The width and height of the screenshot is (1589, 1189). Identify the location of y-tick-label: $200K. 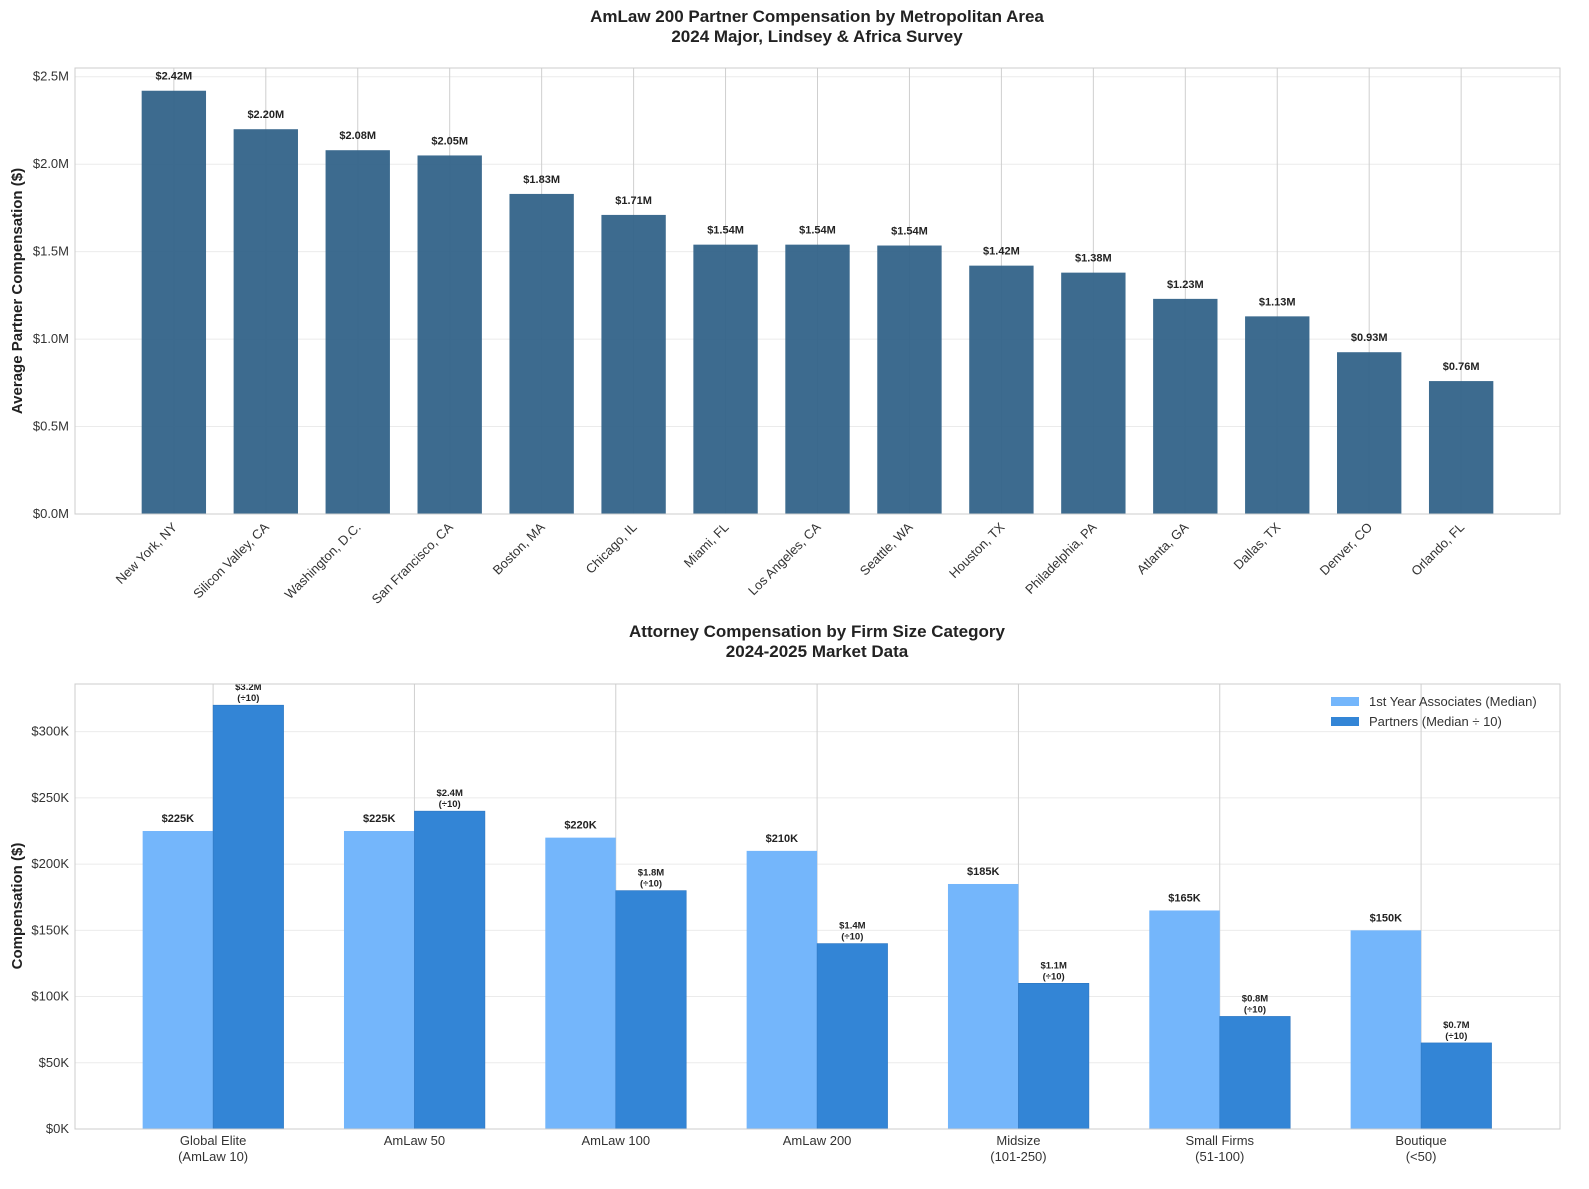
(50, 863).